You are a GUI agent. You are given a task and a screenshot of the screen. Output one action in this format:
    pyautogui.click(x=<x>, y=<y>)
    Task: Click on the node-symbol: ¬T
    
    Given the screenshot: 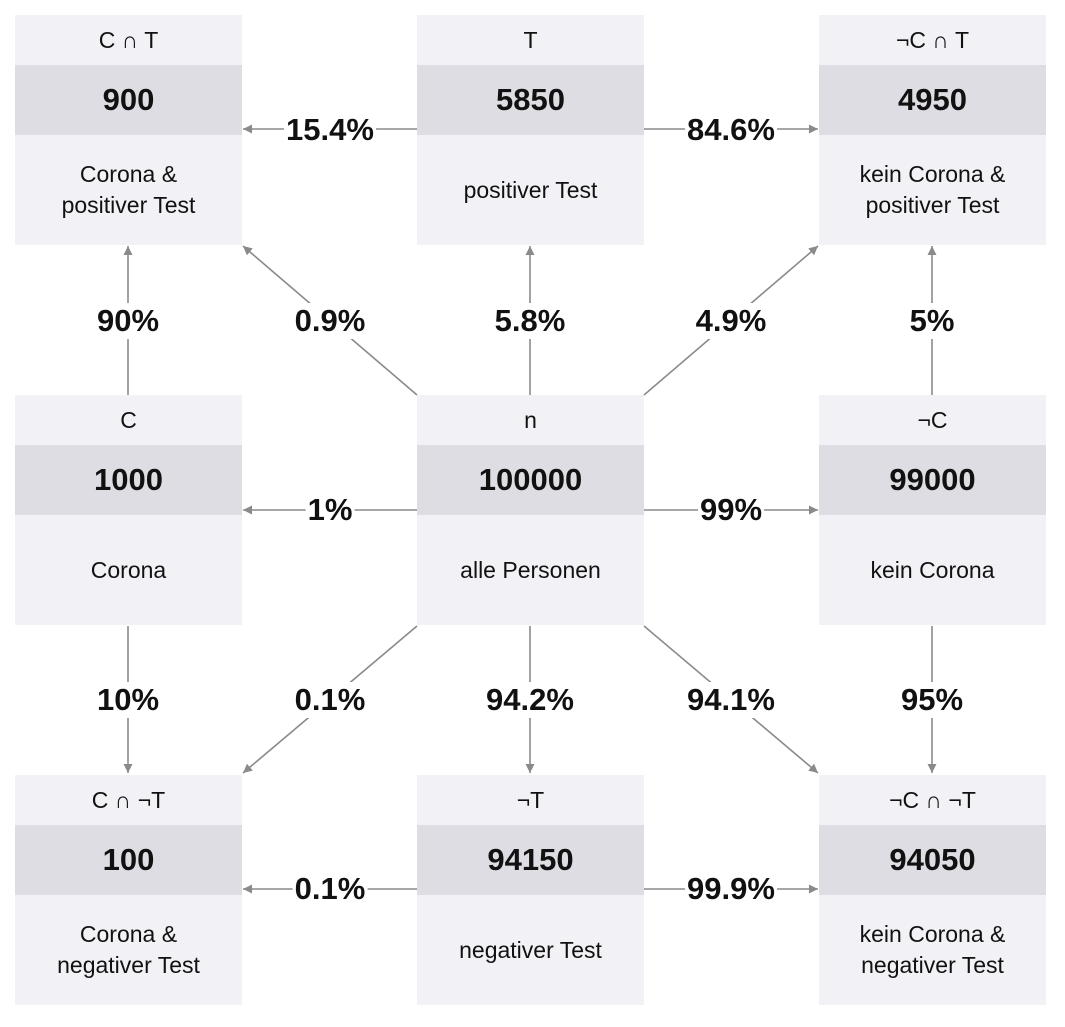 What is the action you would take?
    pyautogui.click(x=530, y=799)
    